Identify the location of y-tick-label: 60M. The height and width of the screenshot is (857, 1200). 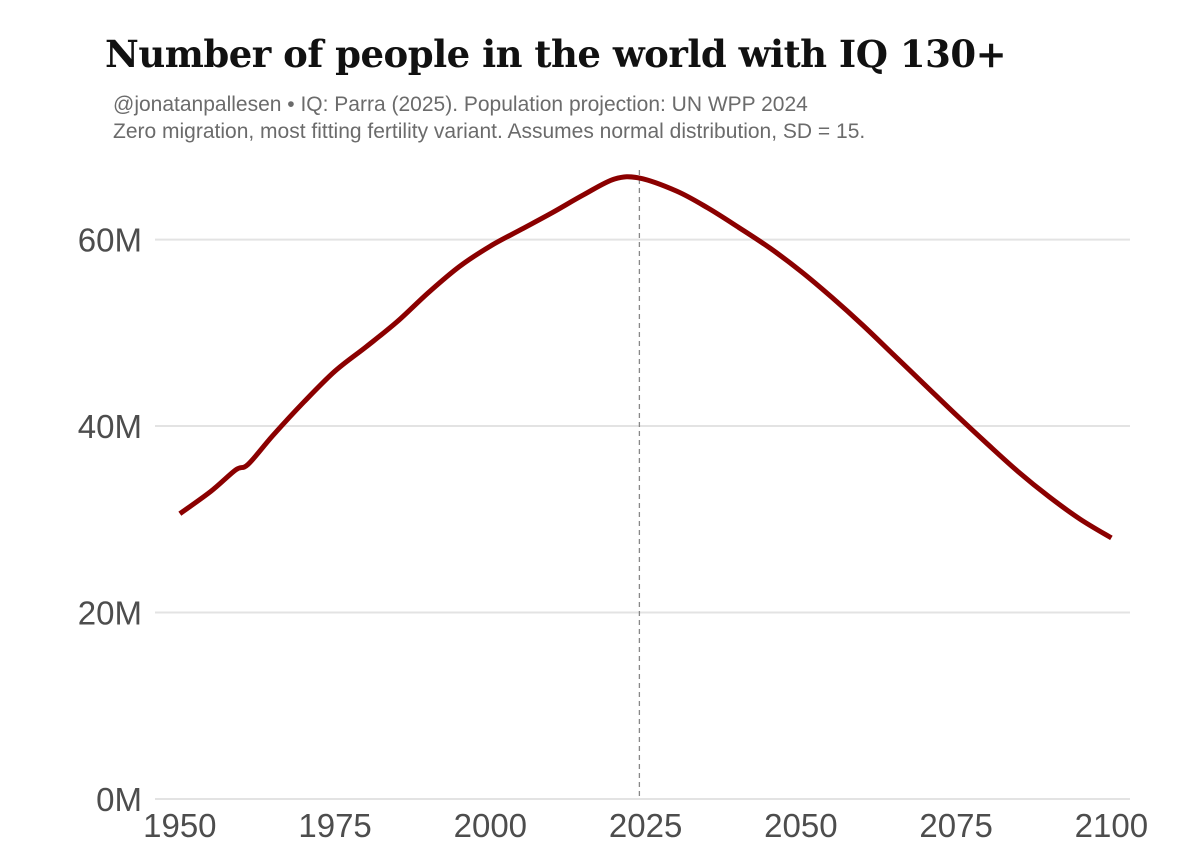
(110, 240).